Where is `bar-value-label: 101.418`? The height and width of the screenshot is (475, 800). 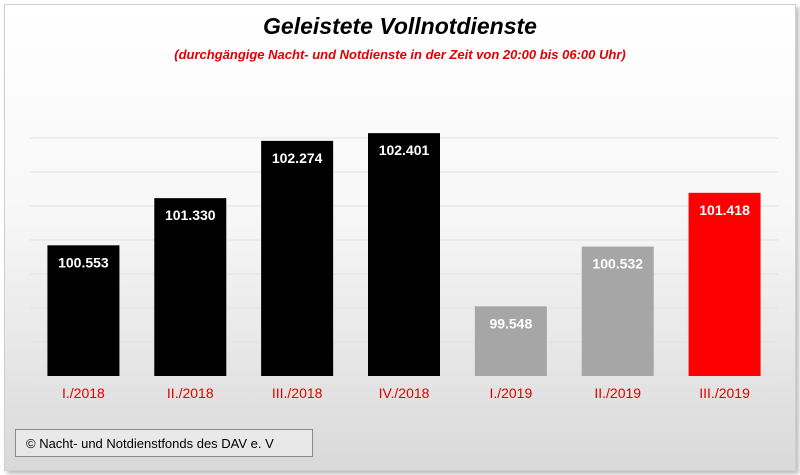 bar-value-label: 101.418 is located at coordinates (724, 210).